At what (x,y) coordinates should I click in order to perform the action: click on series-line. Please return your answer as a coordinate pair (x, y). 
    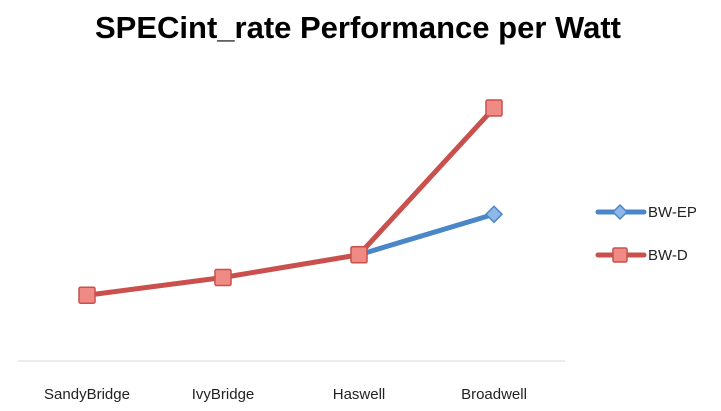
    Looking at the image, I should click on (426, 234).